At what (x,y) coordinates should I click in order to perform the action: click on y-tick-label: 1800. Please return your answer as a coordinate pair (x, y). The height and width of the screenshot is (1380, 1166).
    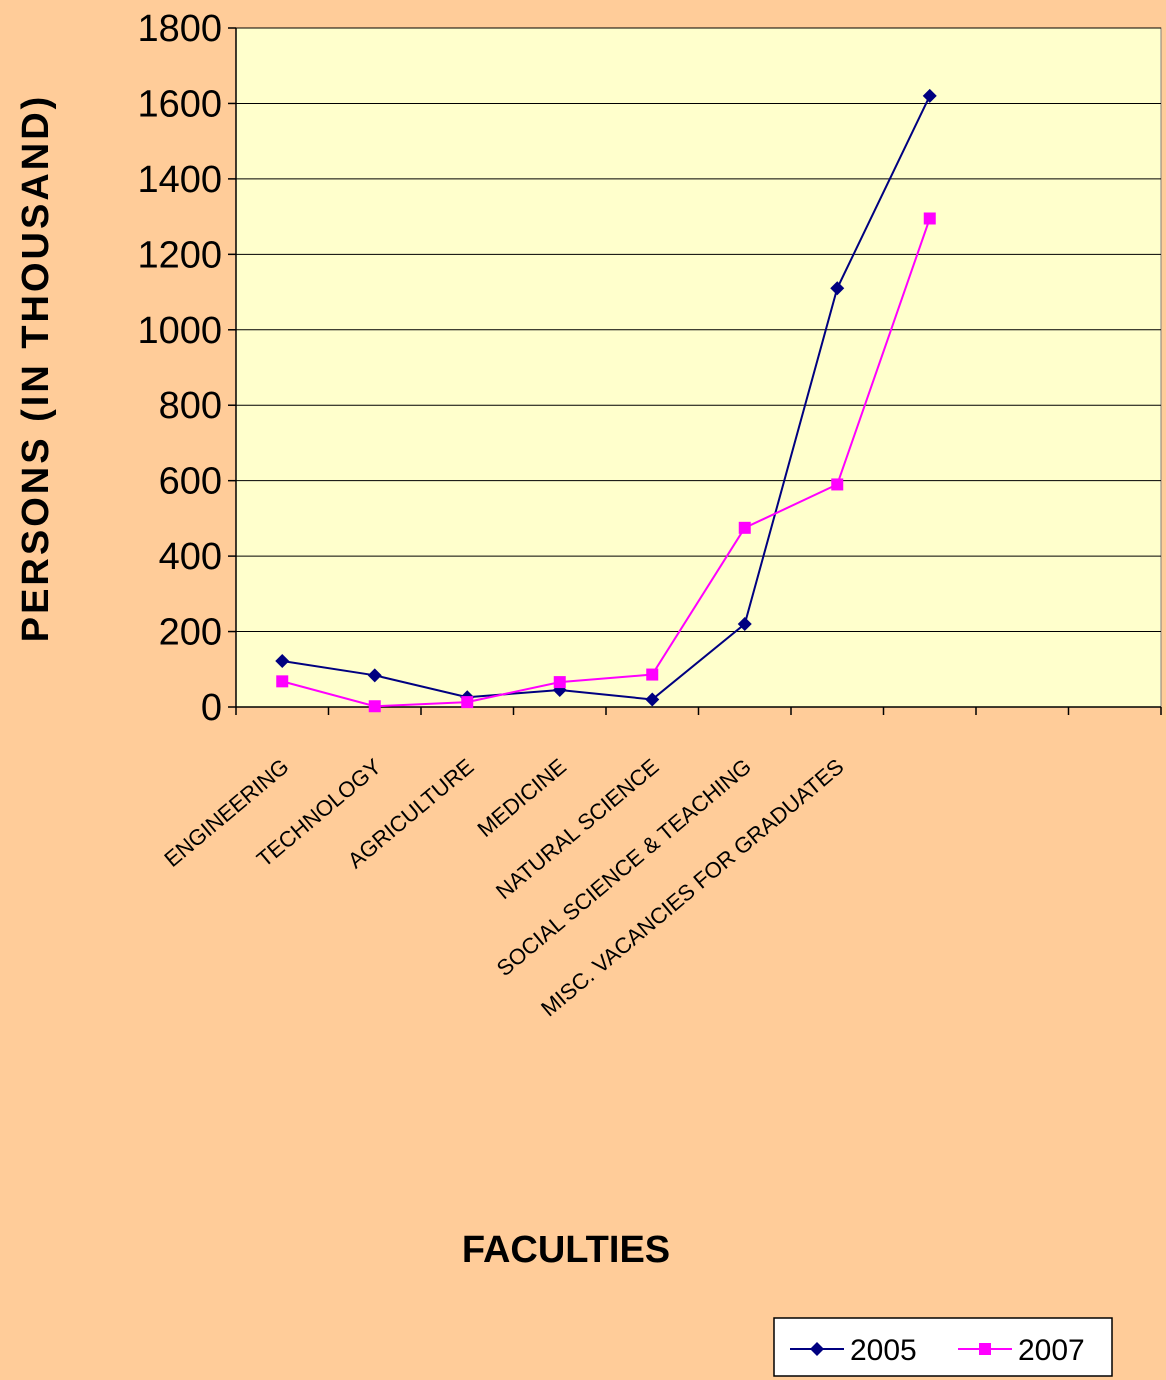
    Looking at the image, I should click on (179, 29).